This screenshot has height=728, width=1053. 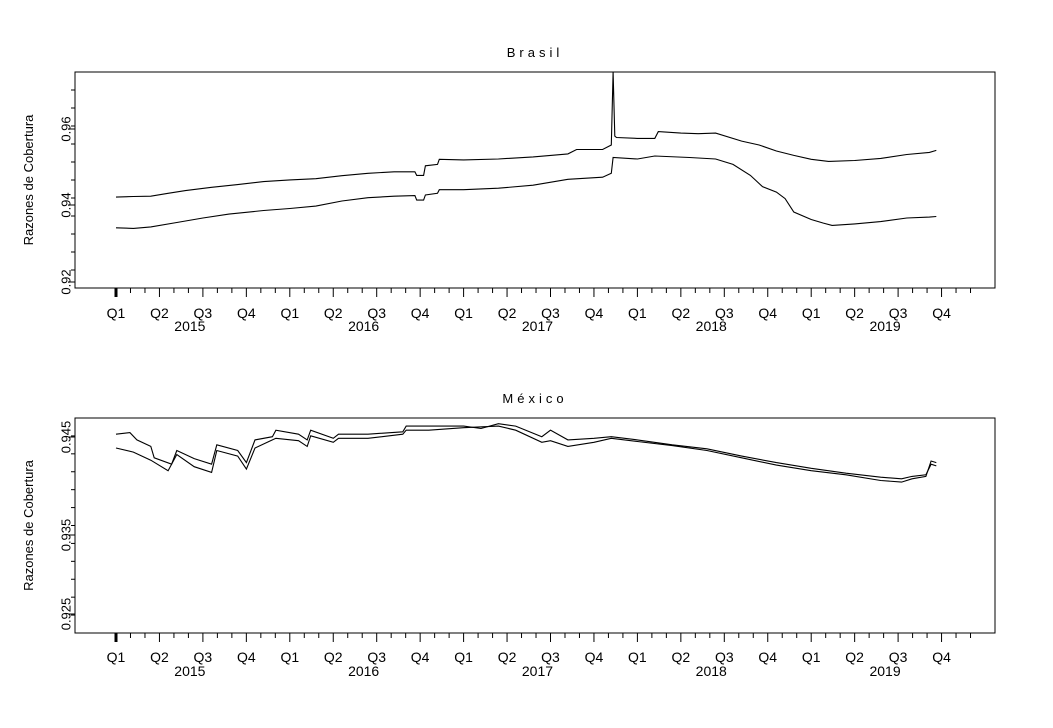 I want to click on y-tick-label: 0.94, so click(x=66, y=204).